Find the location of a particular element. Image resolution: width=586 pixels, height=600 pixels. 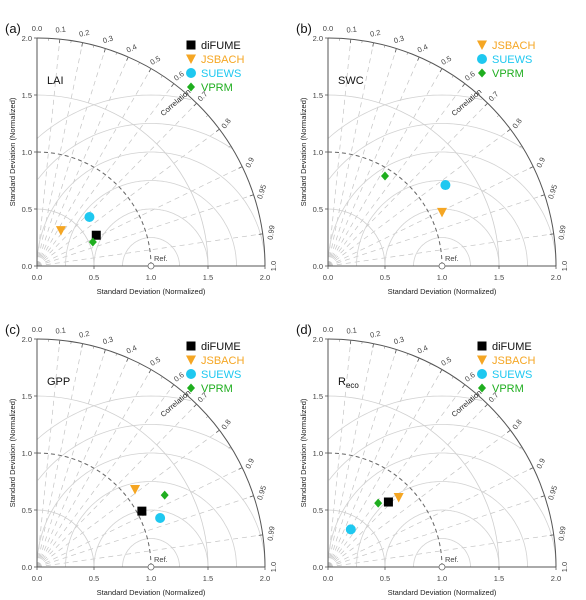

variable-label: SWC is located at coordinates (351, 81).